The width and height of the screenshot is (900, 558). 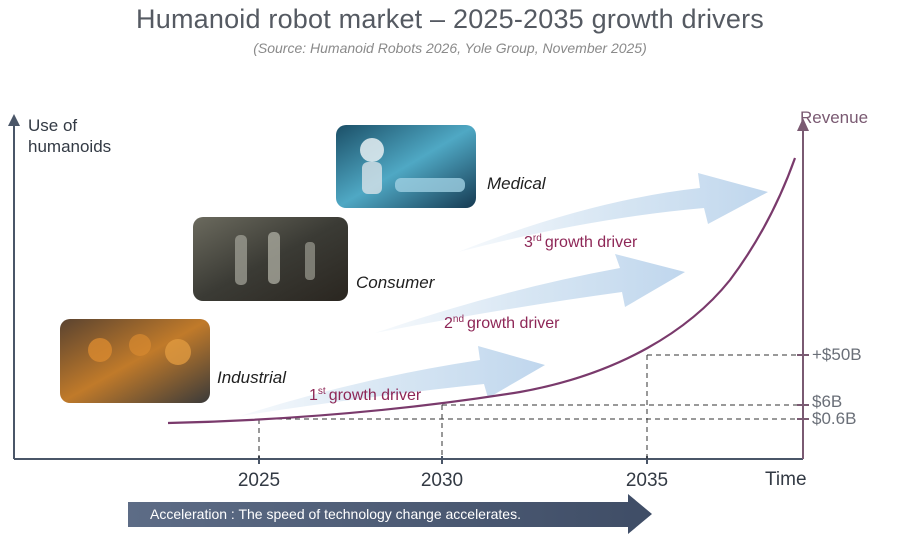 I want to click on right-axis-arrowhead, so click(x=803, y=124).